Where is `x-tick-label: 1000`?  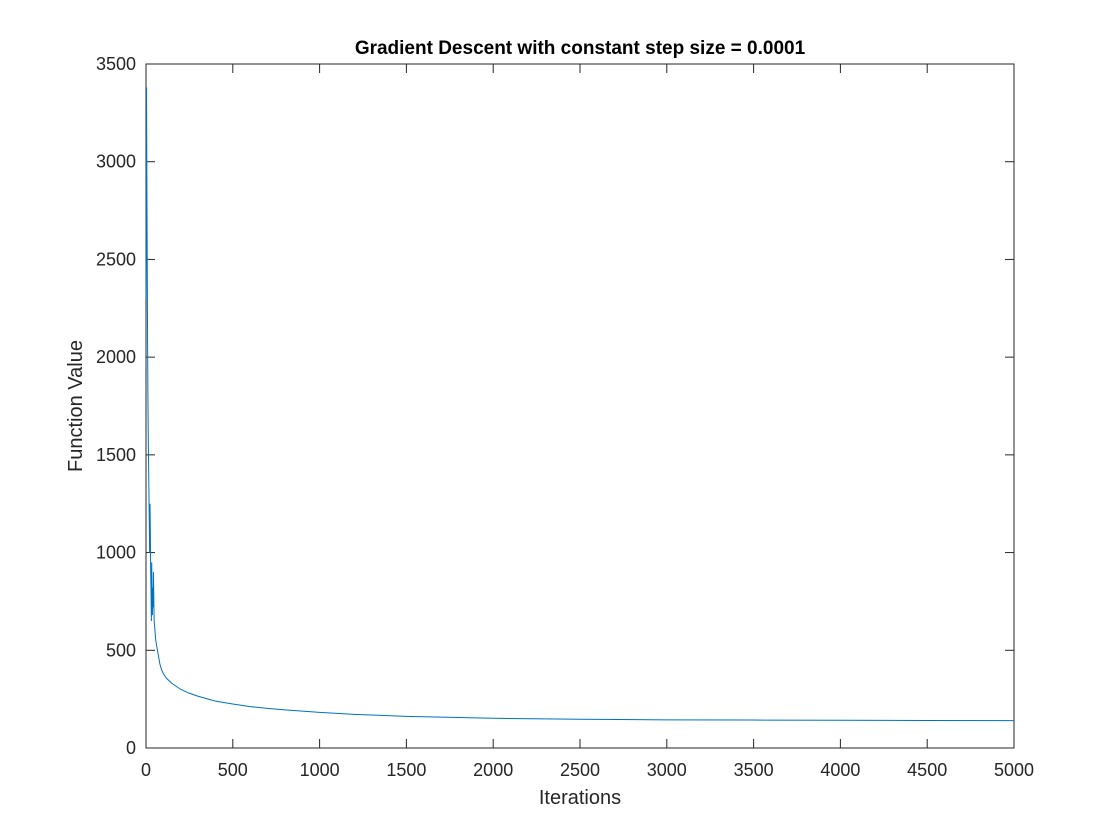
x-tick-label: 1000 is located at coordinates (320, 770).